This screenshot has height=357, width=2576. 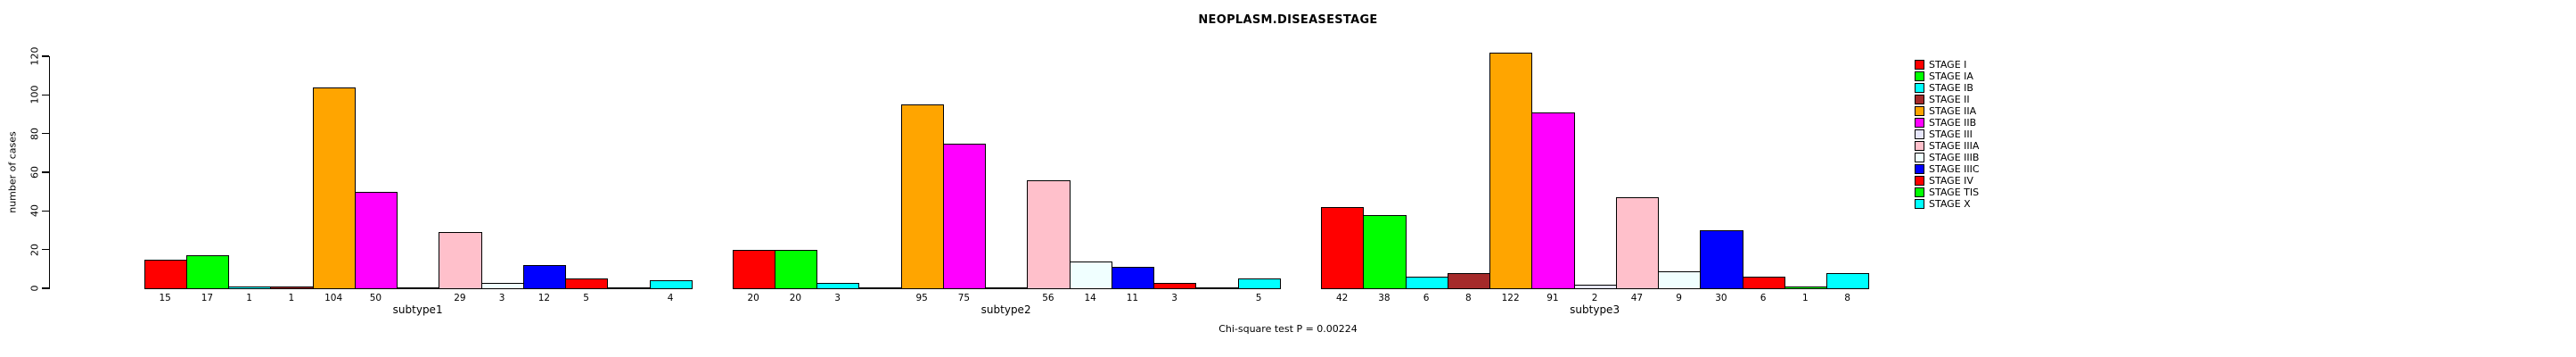 I want to click on legend-label: STAGE IIIA, so click(x=1954, y=146).